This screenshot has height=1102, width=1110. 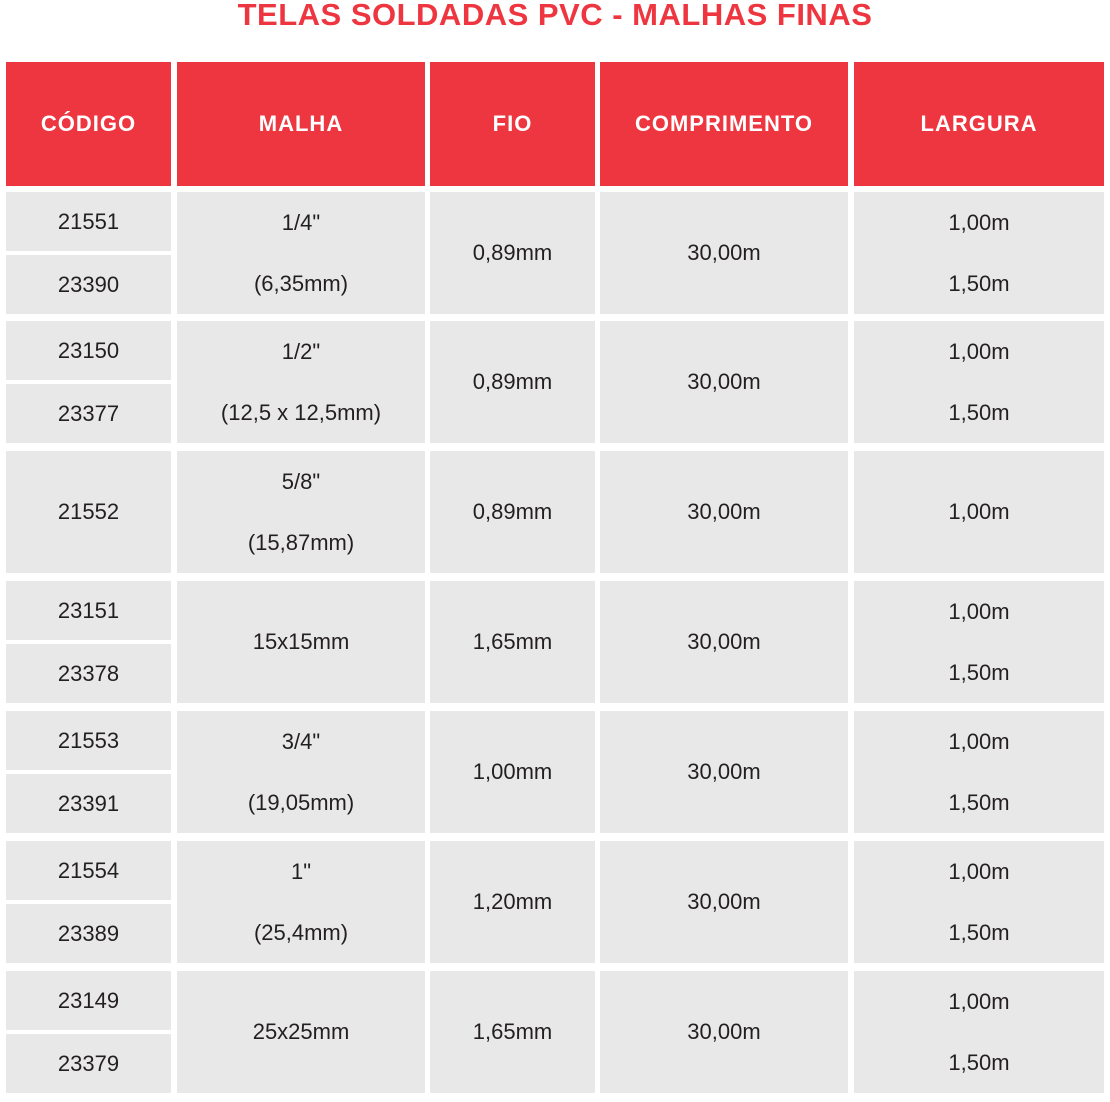 I want to click on malha-value: (12,5 x 12,5mm), so click(x=301, y=412).